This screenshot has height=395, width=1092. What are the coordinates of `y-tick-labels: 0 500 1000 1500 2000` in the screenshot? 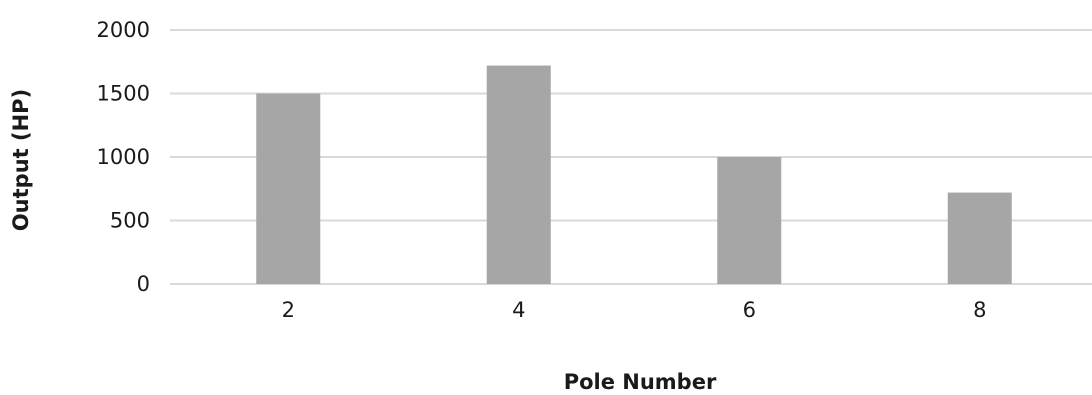 It's located at (123, 157).